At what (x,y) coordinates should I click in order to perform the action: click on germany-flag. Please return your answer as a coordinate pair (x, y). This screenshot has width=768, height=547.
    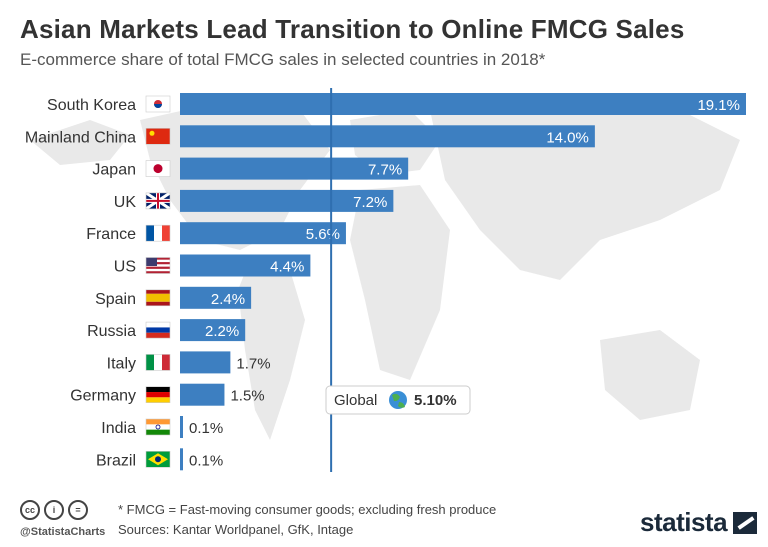
    Looking at the image, I should click on (158, 395).